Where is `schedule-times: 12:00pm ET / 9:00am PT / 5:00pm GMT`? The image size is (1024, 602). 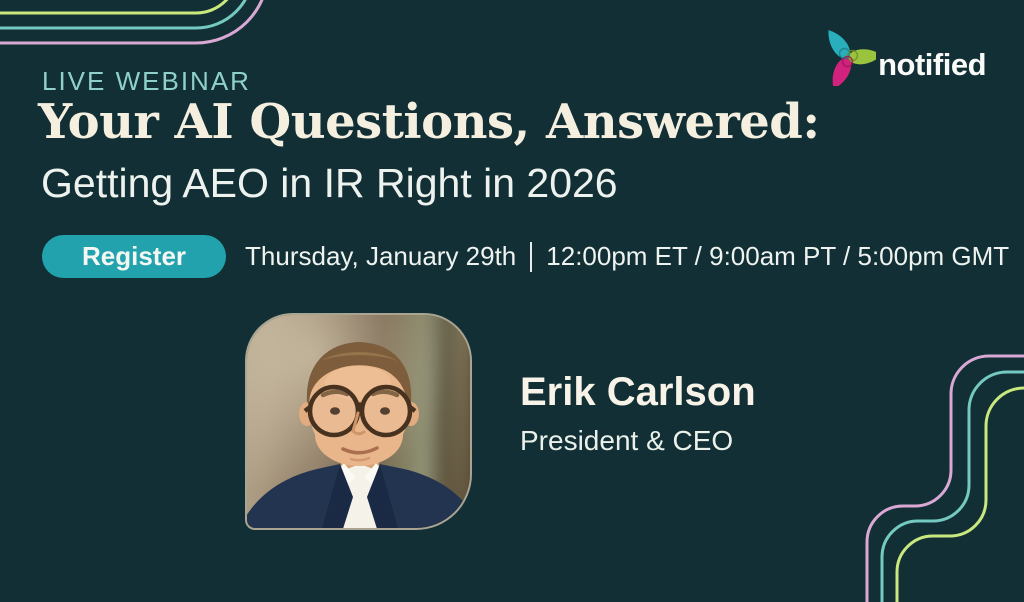 schedule-times: 12:00pm ET / 9:00am PT / 5:00pm GMT is located at coordinates (778, 256).